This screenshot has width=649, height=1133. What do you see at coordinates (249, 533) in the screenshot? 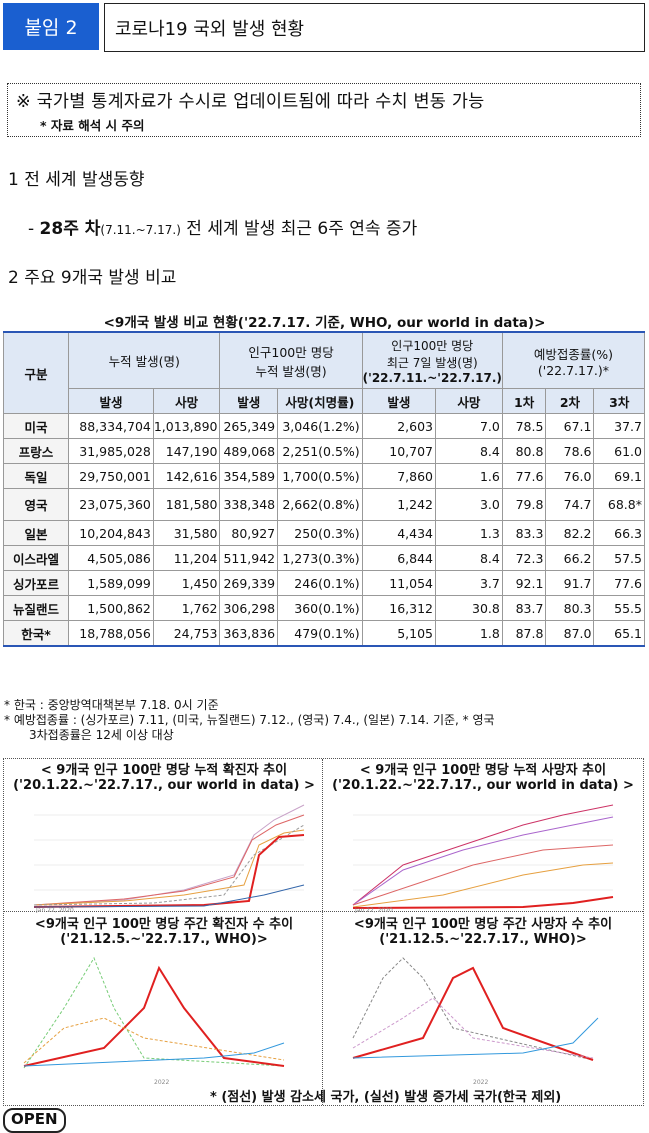
I see `value-cell: 80,927` at bounding box center [249, 533].